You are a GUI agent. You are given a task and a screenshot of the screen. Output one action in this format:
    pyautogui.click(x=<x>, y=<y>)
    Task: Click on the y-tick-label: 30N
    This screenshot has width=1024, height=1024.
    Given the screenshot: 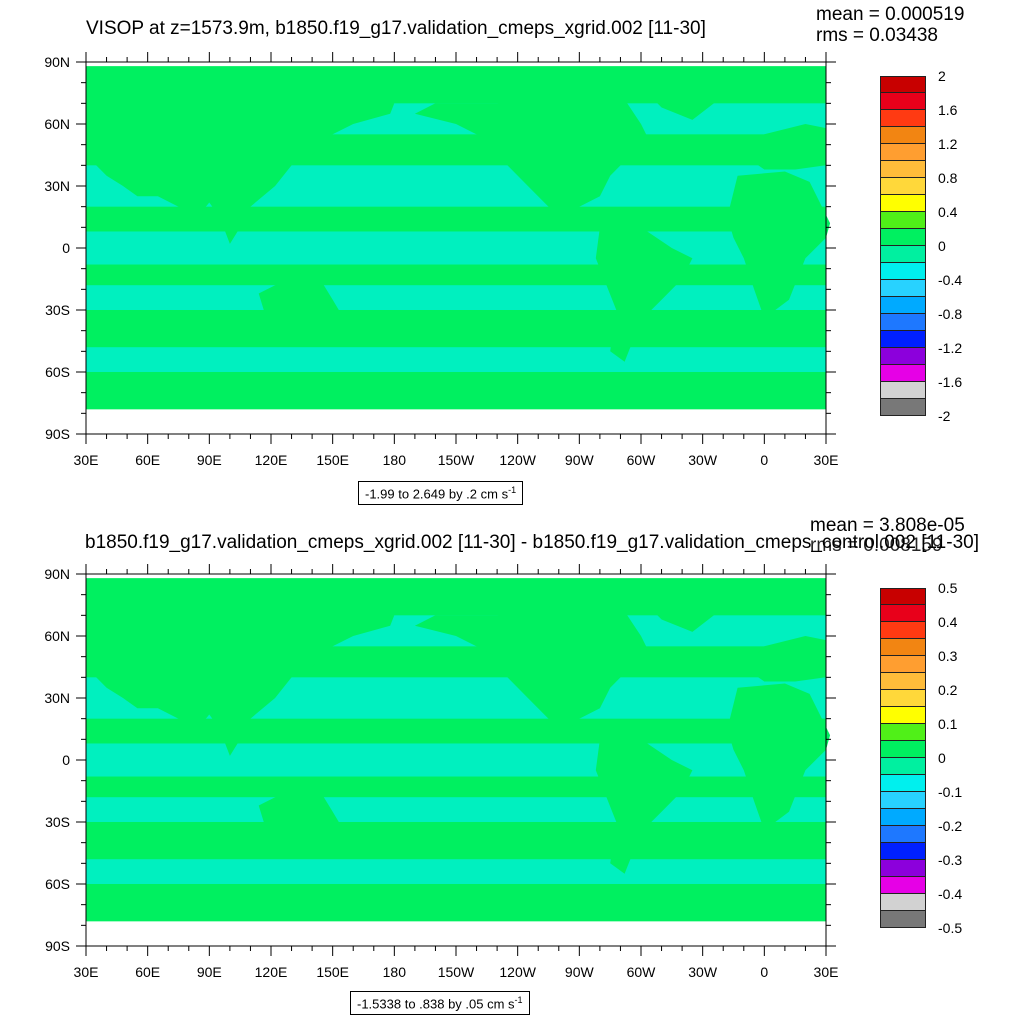 What is the action you would take?
    pyautogui.click(x=57, y=698)
    